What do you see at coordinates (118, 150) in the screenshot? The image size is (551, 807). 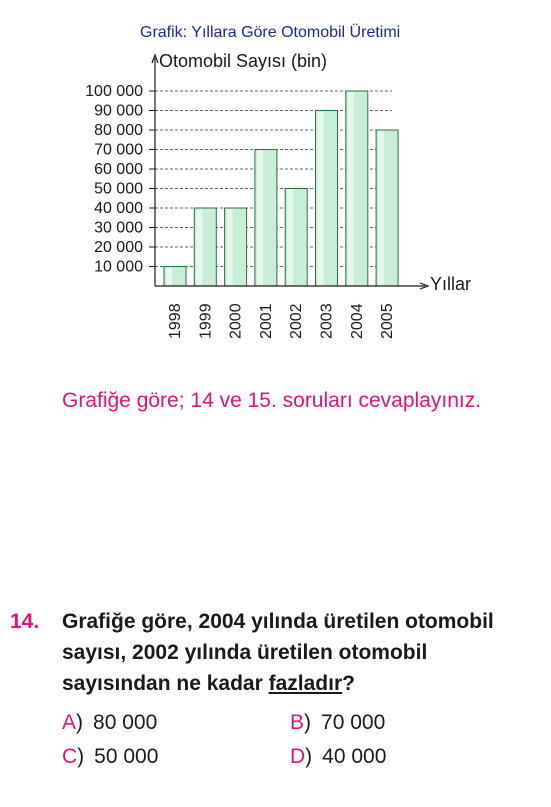 I see `y-tick-label: 70 000` at bounding box center [118, 150].